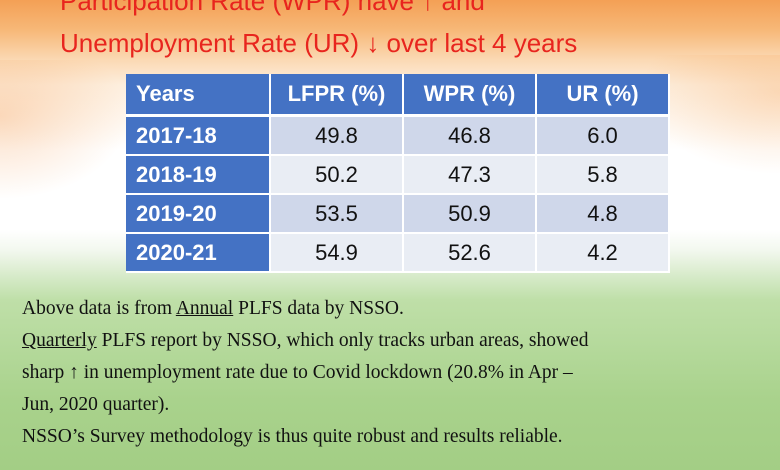 Image resolution: width=780 pixels, height=470 pixels. I want to click on note-2-quarterly-underlined: Quarterly, so click(59, 340).